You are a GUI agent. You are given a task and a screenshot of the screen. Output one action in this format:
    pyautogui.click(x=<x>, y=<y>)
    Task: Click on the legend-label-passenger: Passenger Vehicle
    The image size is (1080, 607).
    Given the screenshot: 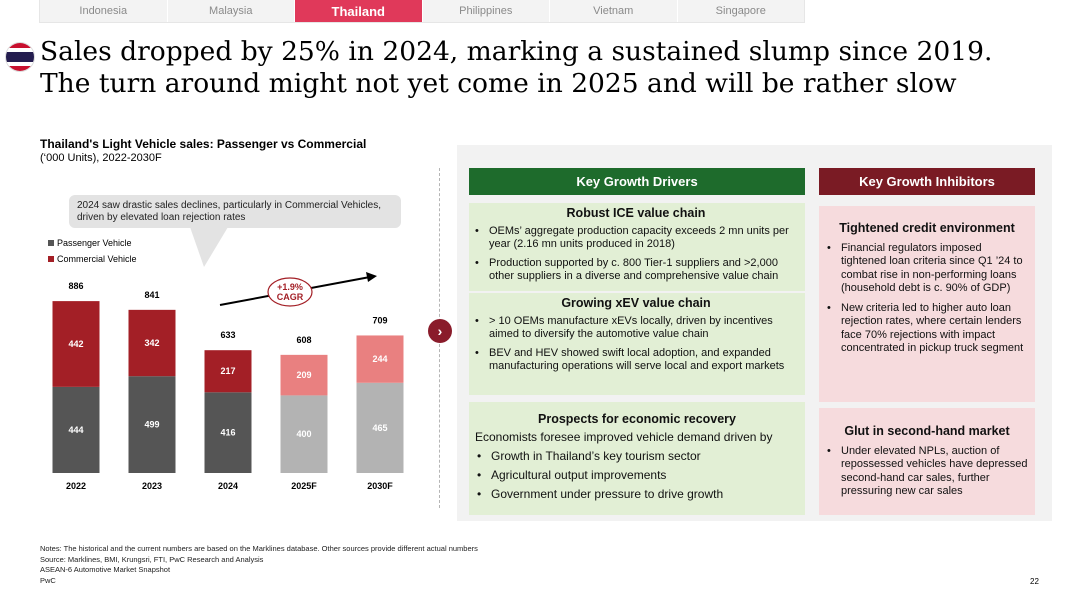 What is the action you would take?
    pyautogui.click(x=94, y=243)
    